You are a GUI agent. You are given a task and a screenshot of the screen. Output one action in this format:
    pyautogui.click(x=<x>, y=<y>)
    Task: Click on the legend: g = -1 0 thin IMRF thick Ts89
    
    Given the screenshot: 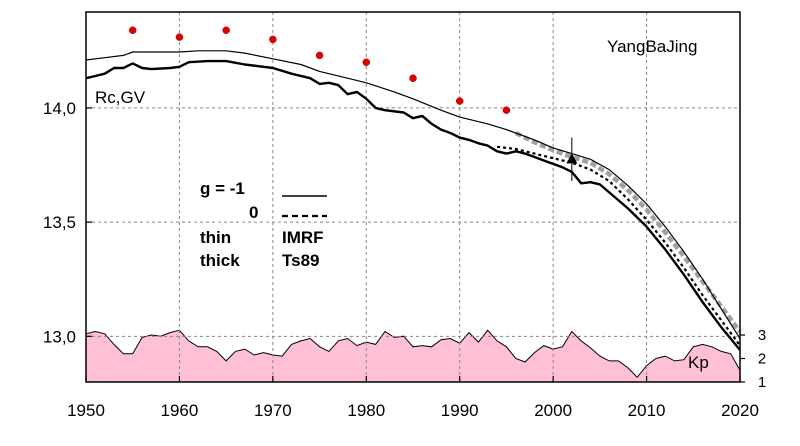 What is the action you would take?
    pyautogui.click(x=263, y=224)
    